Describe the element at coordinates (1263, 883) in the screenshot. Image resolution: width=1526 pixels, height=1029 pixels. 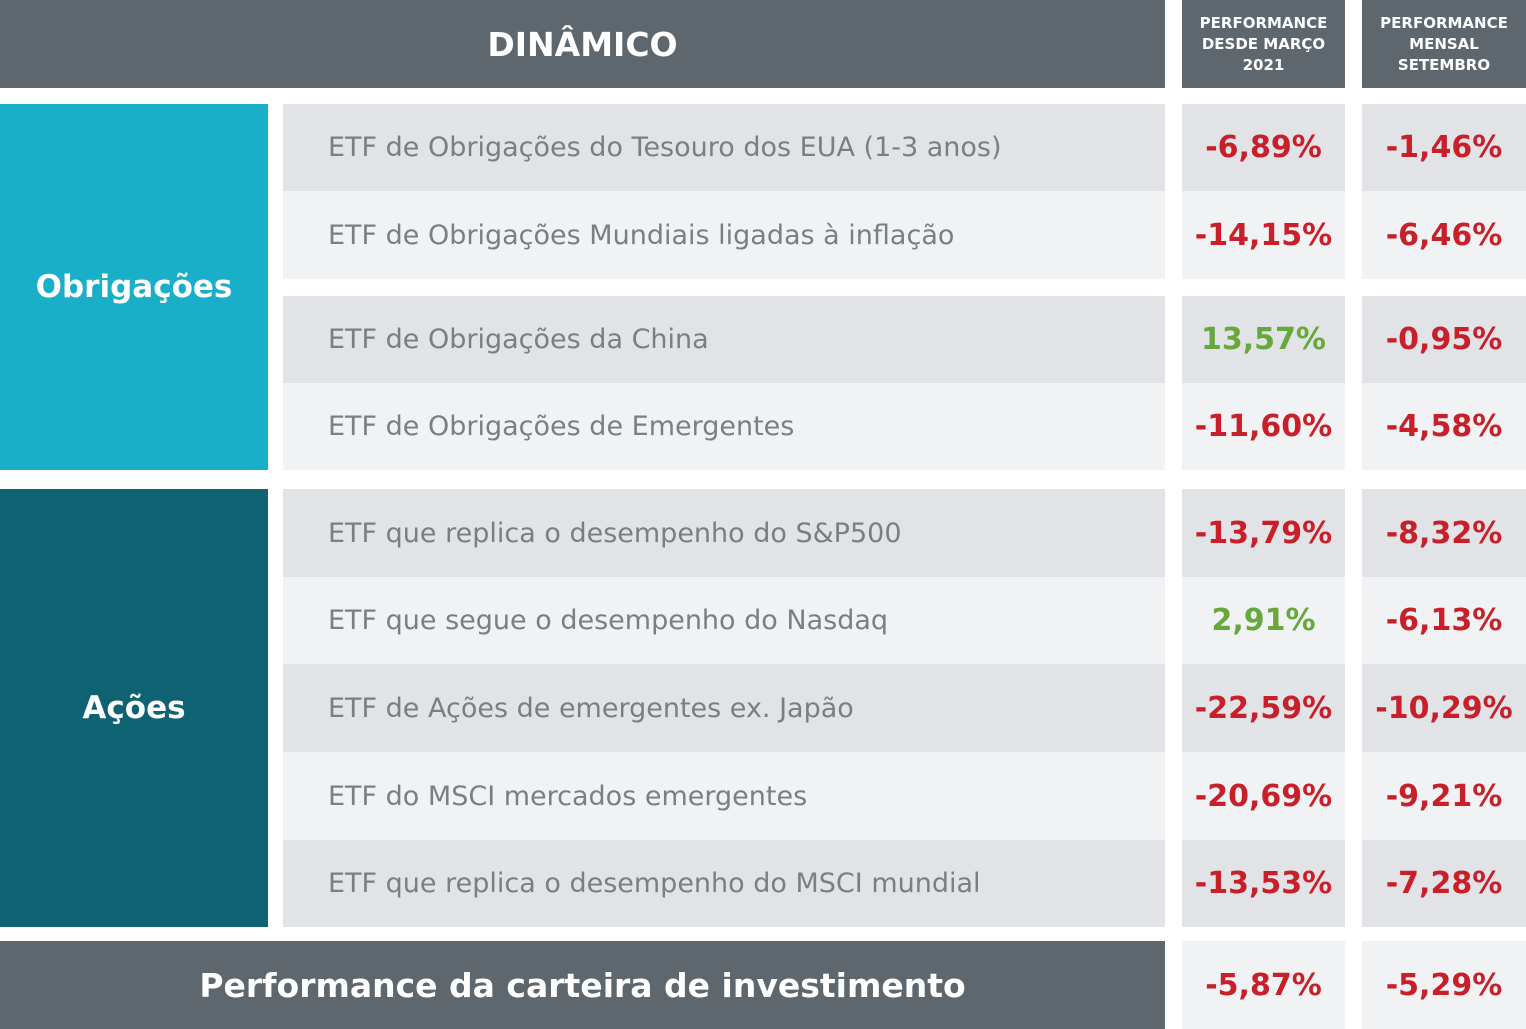
I see `value-since-march: -13,53%` at that location.